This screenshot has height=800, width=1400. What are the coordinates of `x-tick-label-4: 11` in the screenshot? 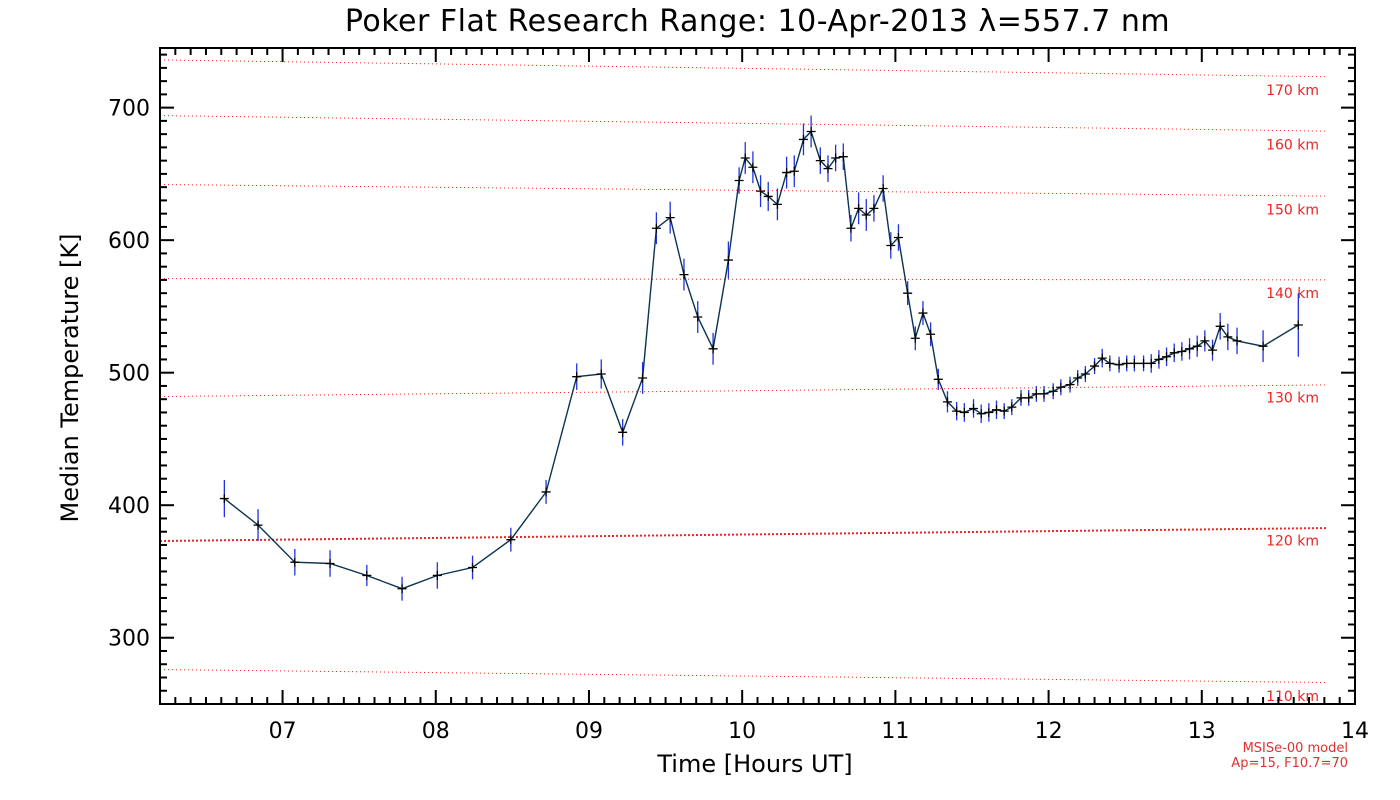 It's located at (895, 731).